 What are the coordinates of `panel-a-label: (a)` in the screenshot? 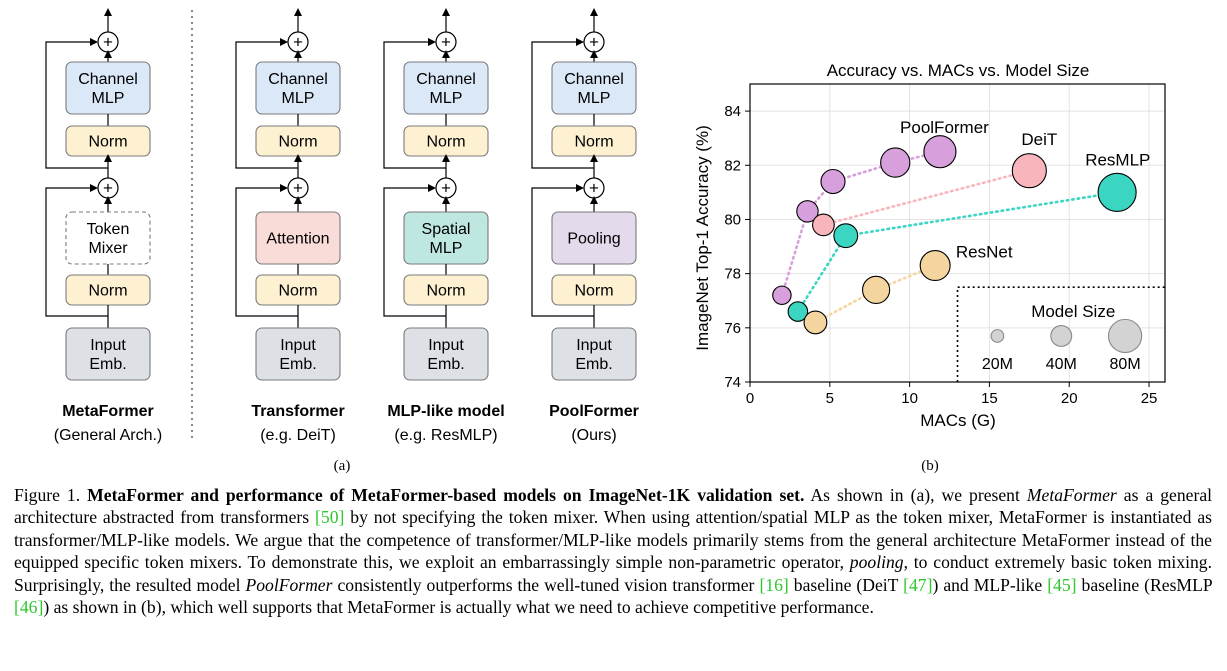 It's located at (342, 466).